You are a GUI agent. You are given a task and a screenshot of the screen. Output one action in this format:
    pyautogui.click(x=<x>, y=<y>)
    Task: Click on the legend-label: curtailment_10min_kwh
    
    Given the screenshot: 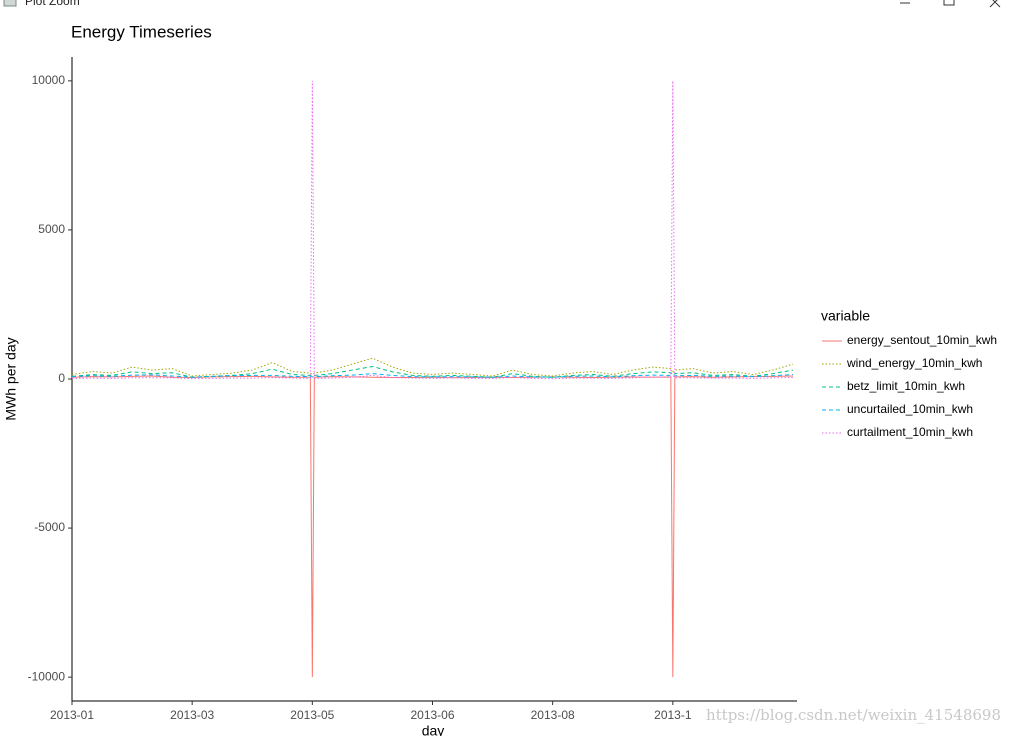 What is the action you would take?
    pyautogui.click(x=910, y=432)
    